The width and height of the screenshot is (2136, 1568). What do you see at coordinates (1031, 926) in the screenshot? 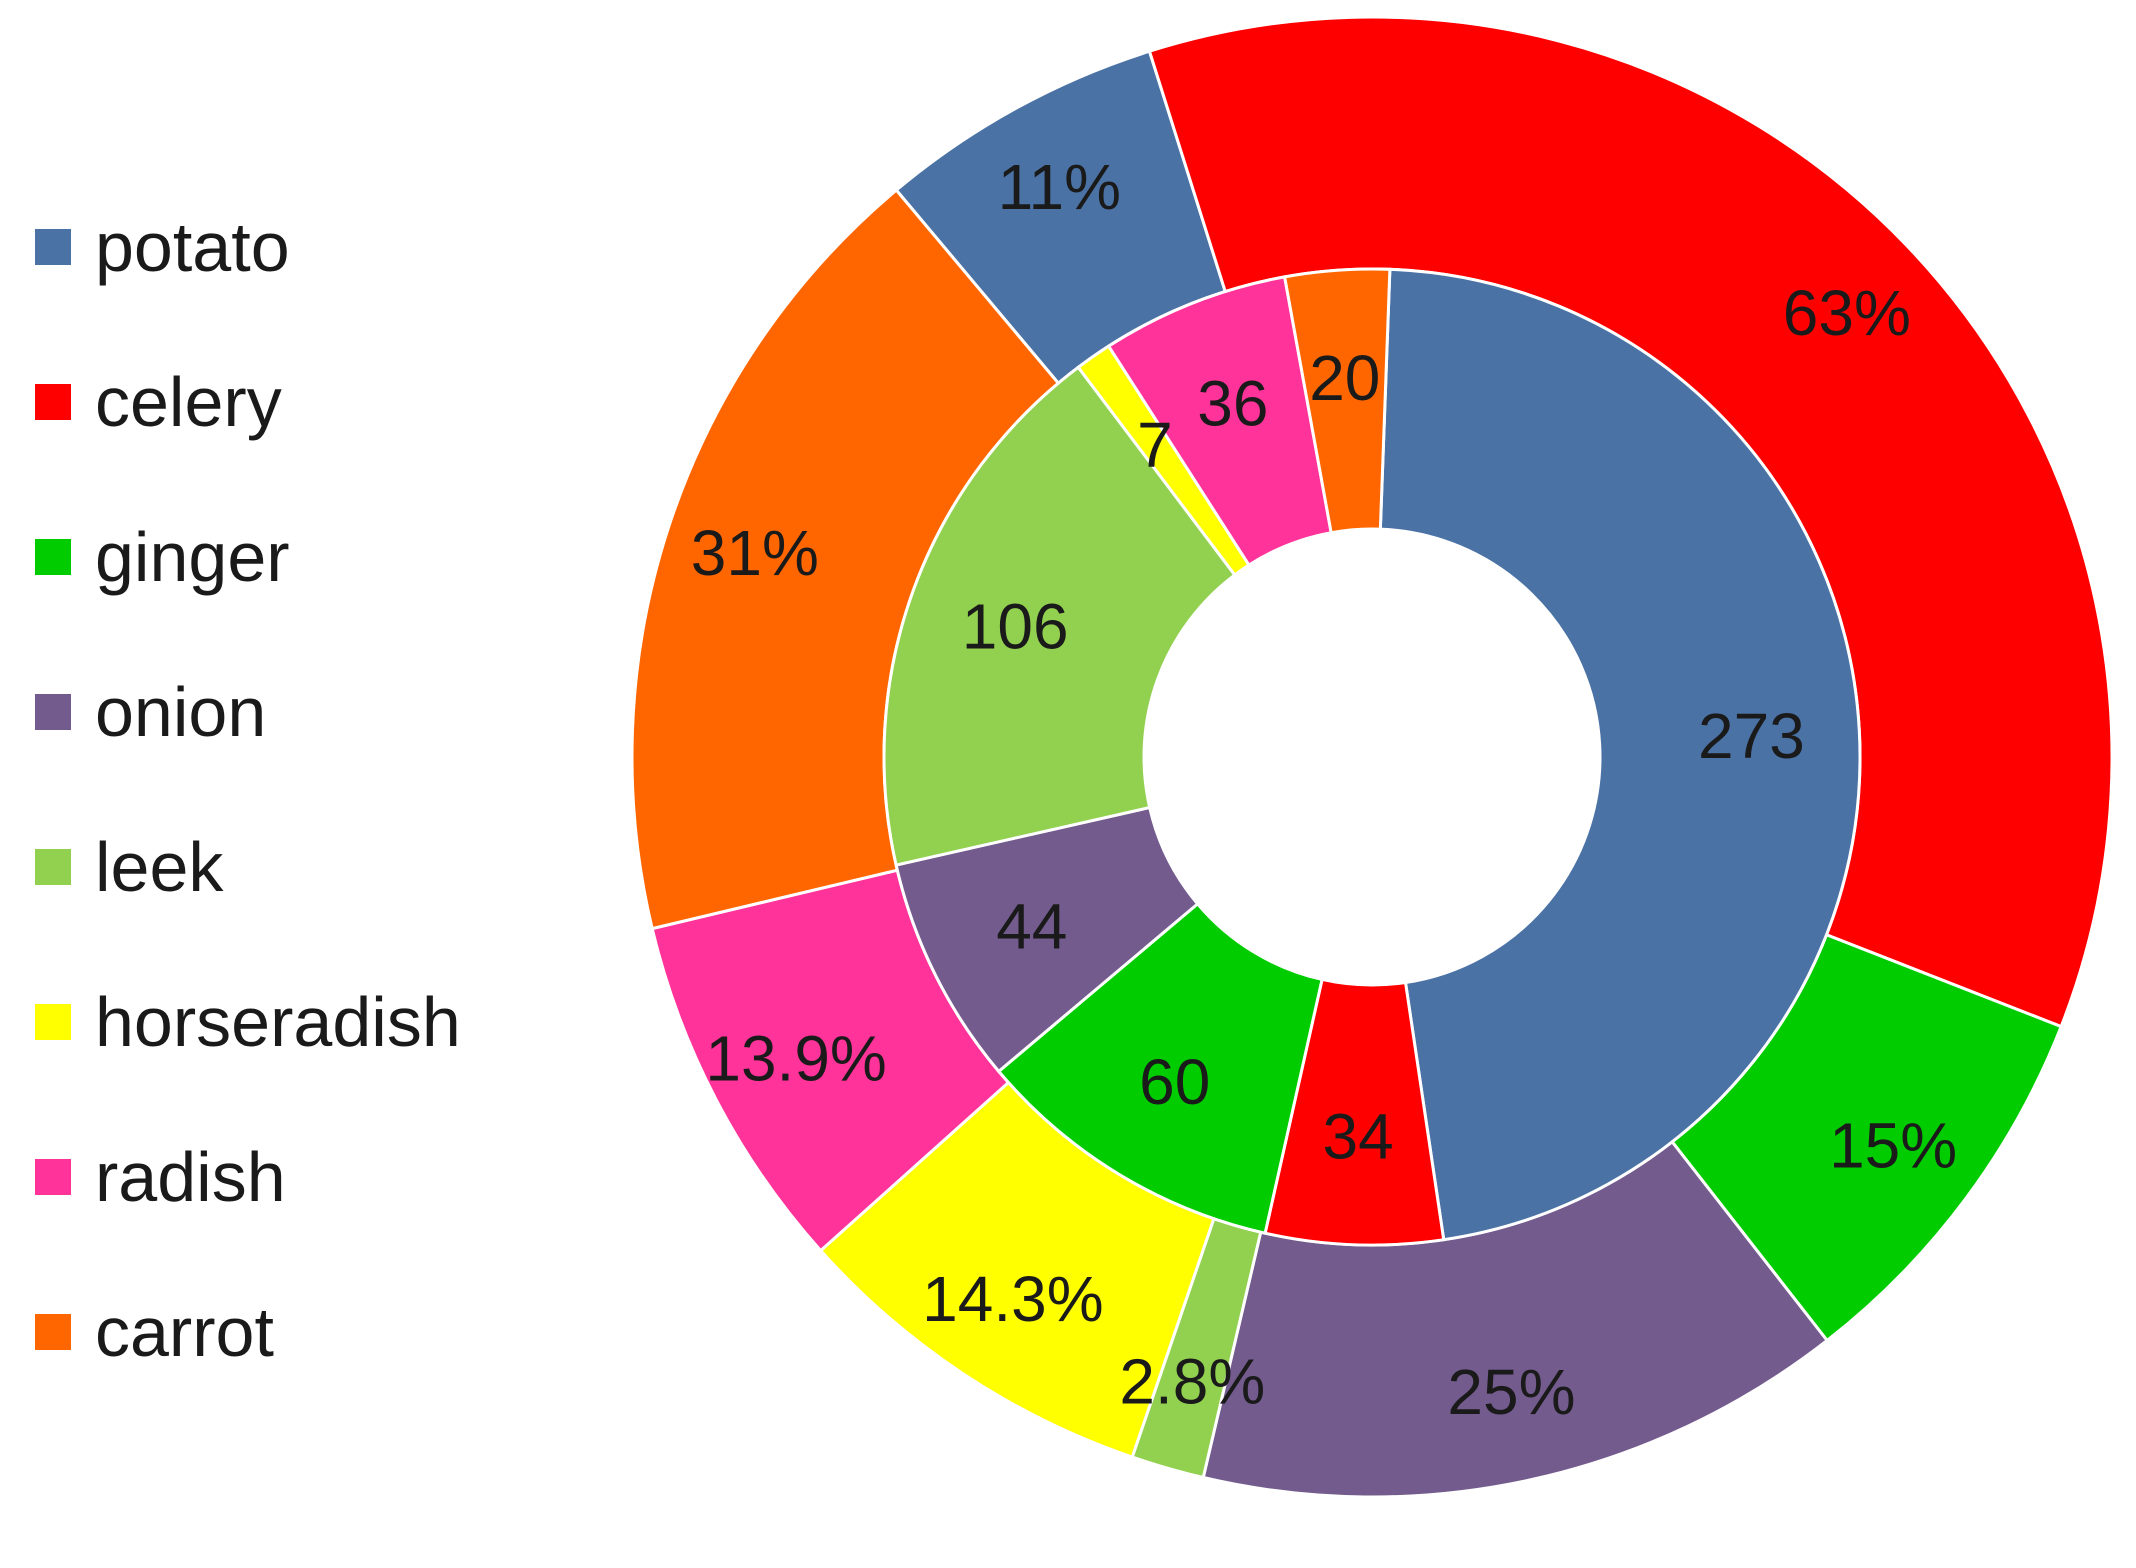
I see `inner-label-onion: 44` at bounding box center [1031, 926].